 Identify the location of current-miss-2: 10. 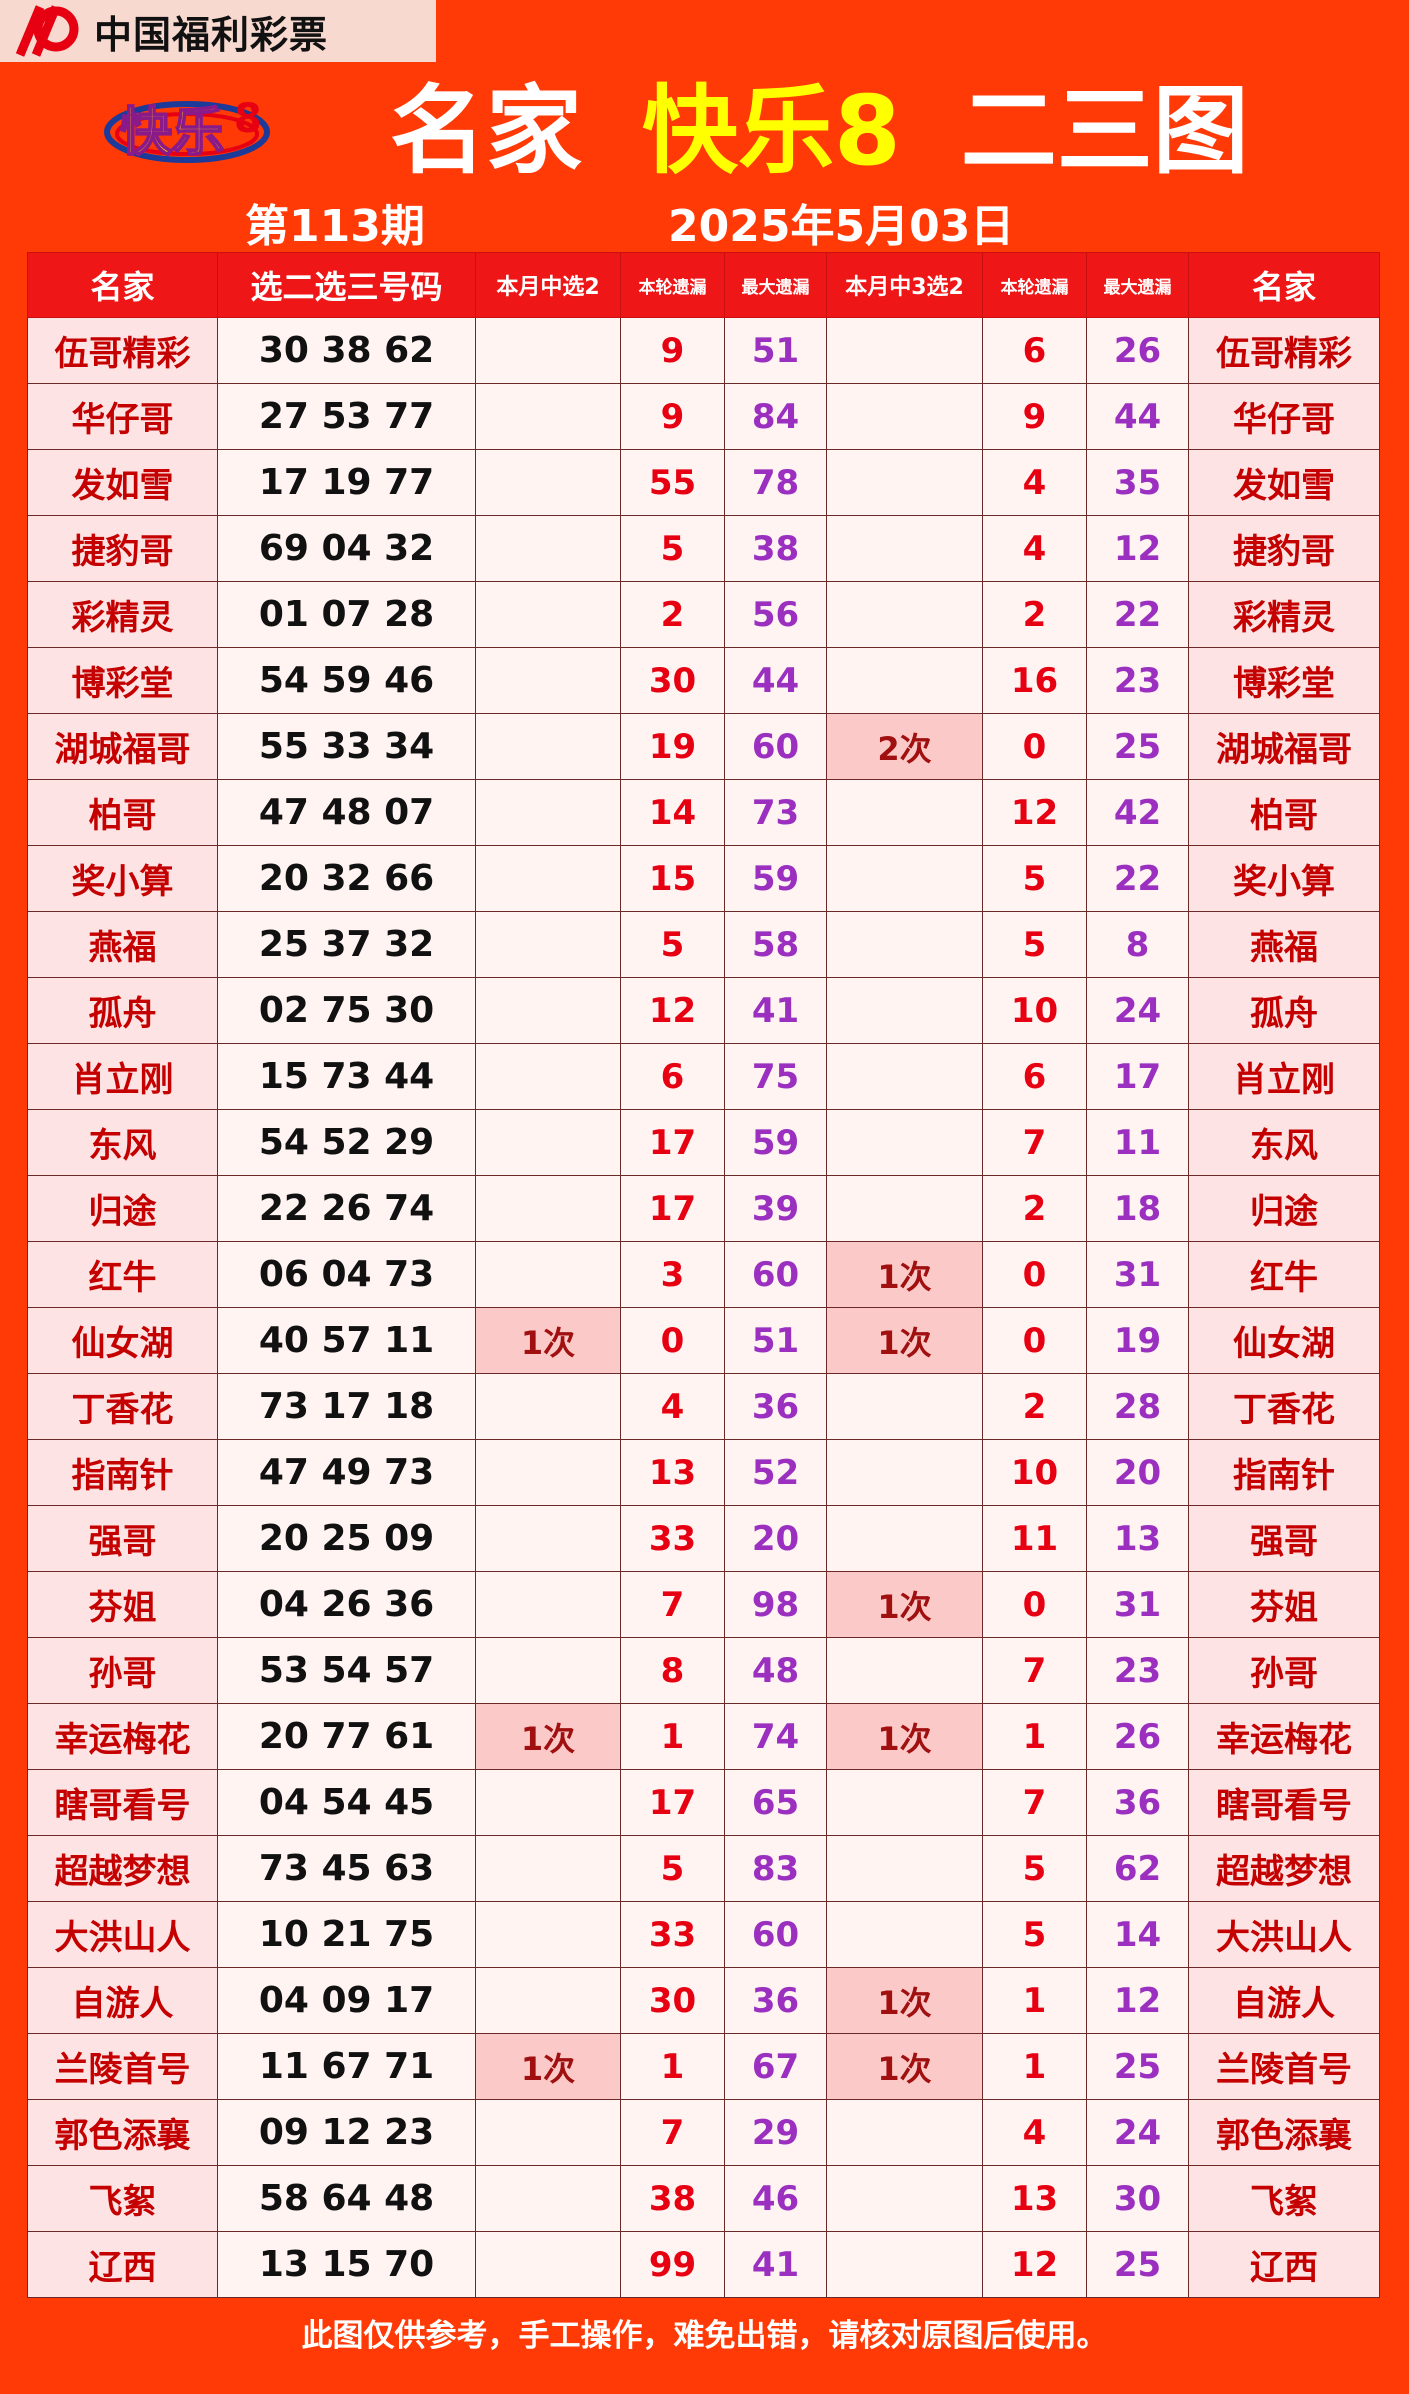
(1034, 1010).